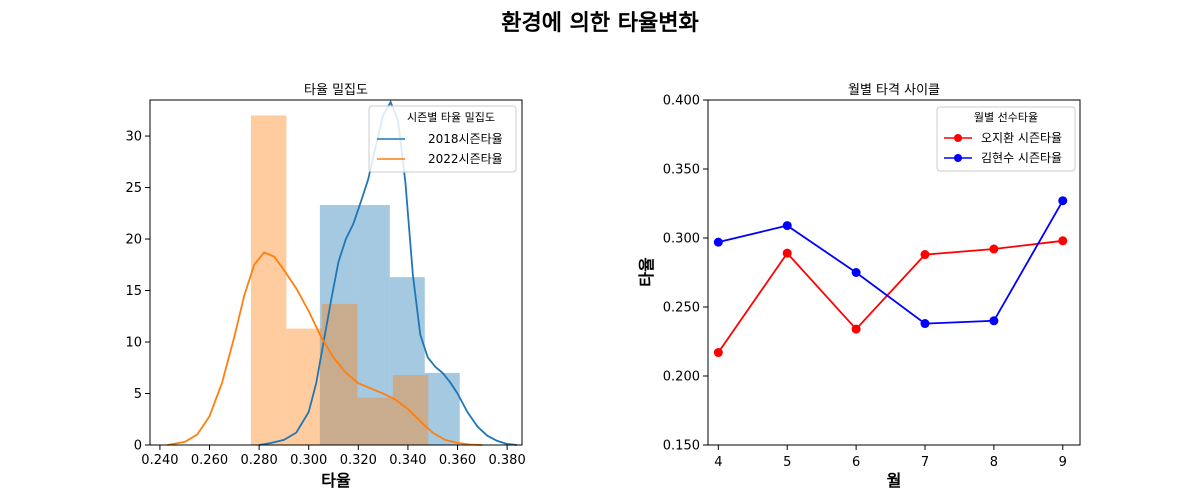 The width and height of the screenshot is (1200, 500). I want to click on x-tick-label: 0.320, so click(358, 460).